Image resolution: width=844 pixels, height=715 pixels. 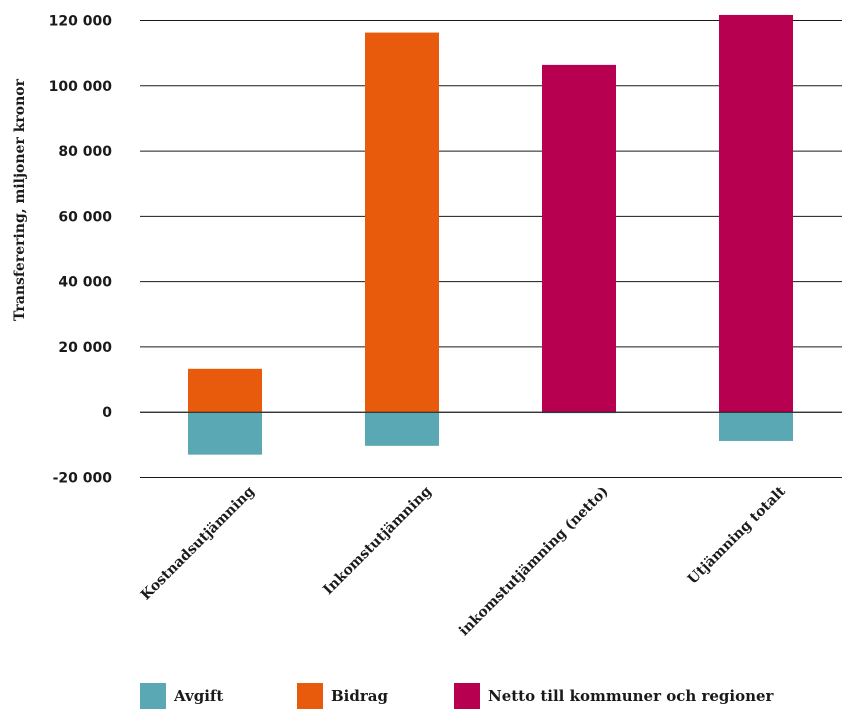 I want to click on legend-swatch-netto, so click(x=467, y=696).